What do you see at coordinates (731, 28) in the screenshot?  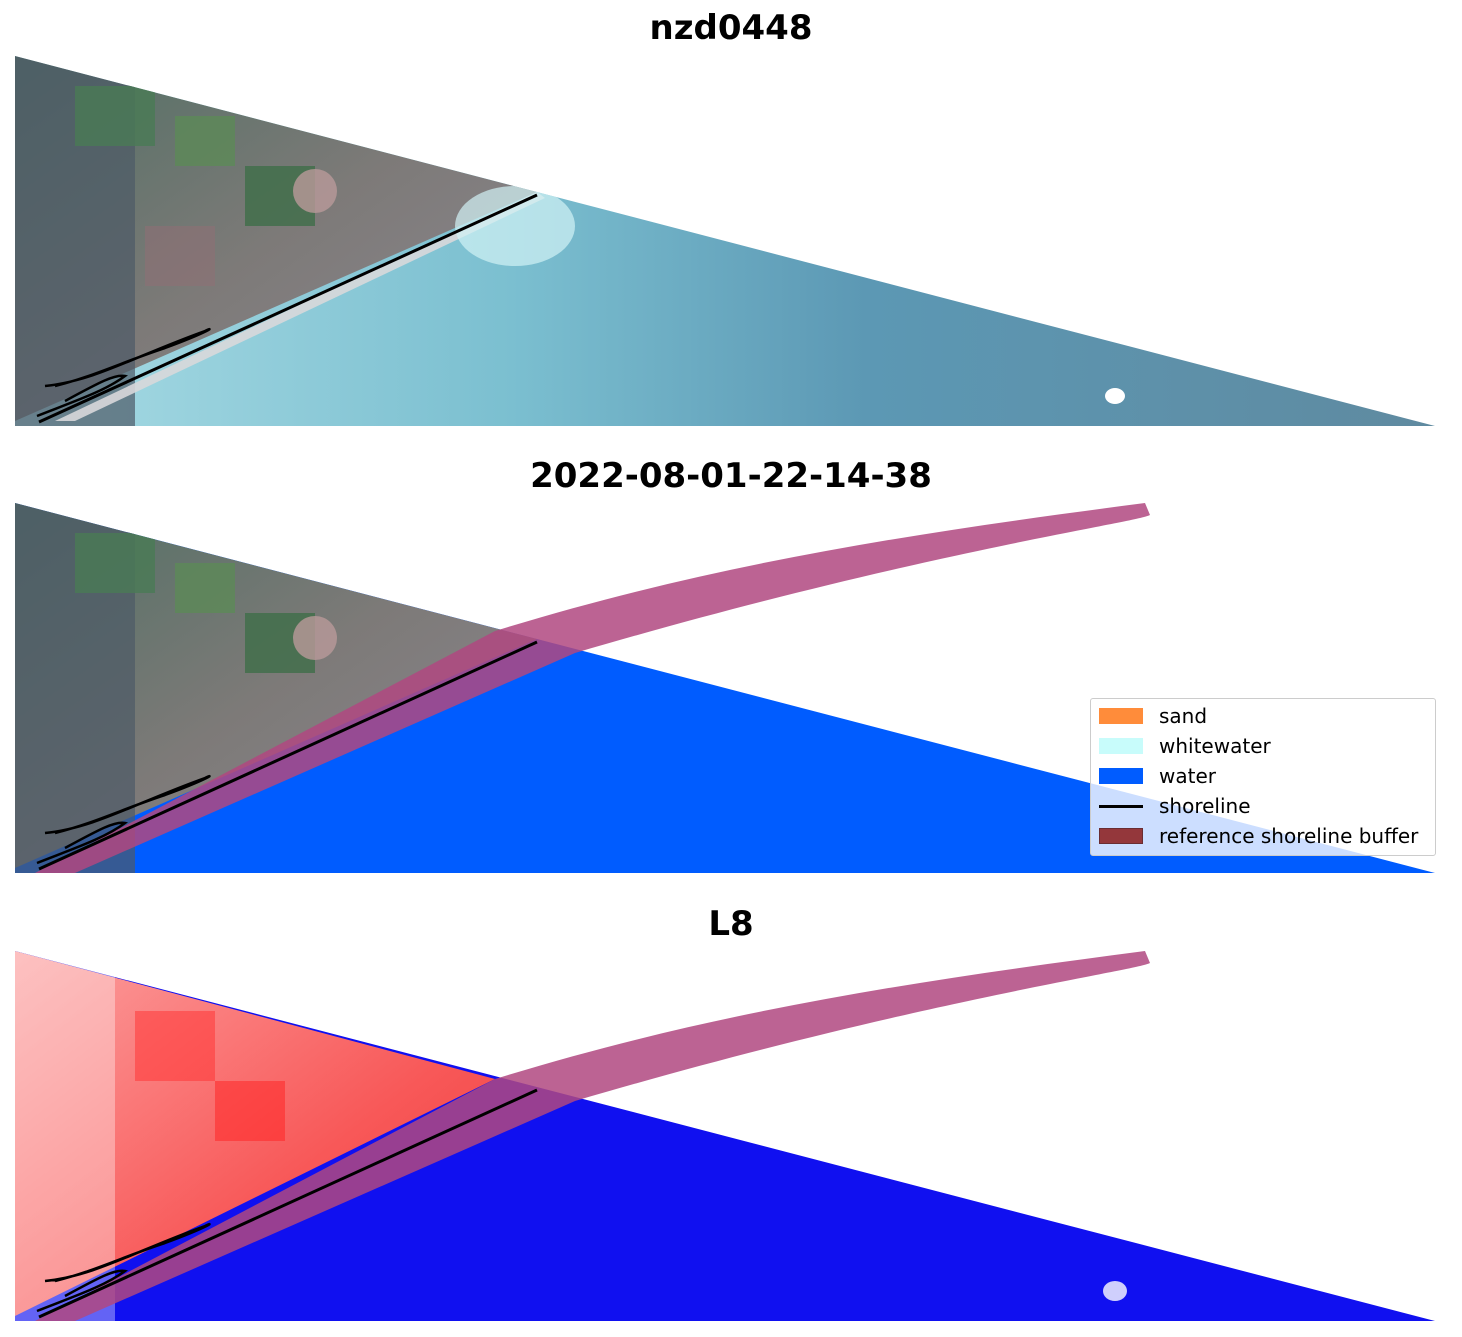 I see `panel-title-rgb: nzd0448` at bounding box center [731, 28].